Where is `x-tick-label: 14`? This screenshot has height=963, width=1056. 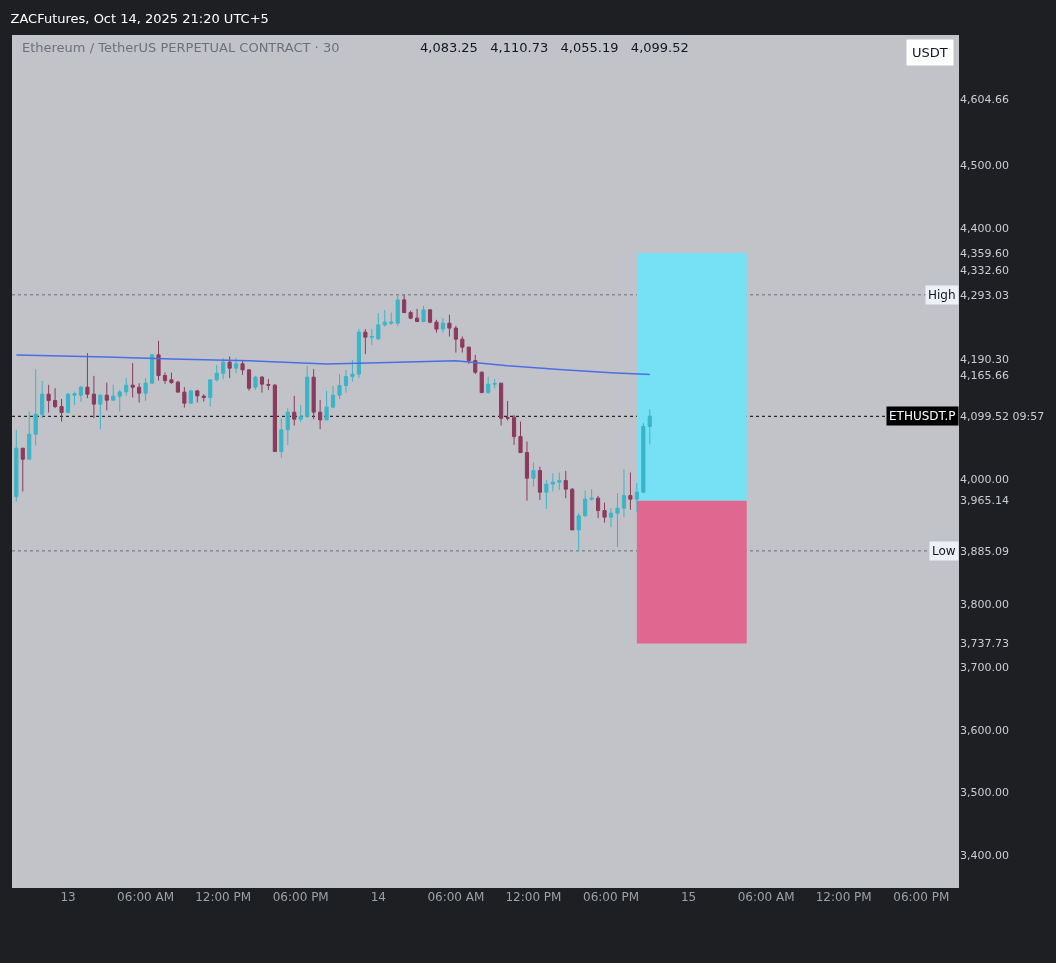
x-tick-label: 14 is located at coordinates (378, 897).